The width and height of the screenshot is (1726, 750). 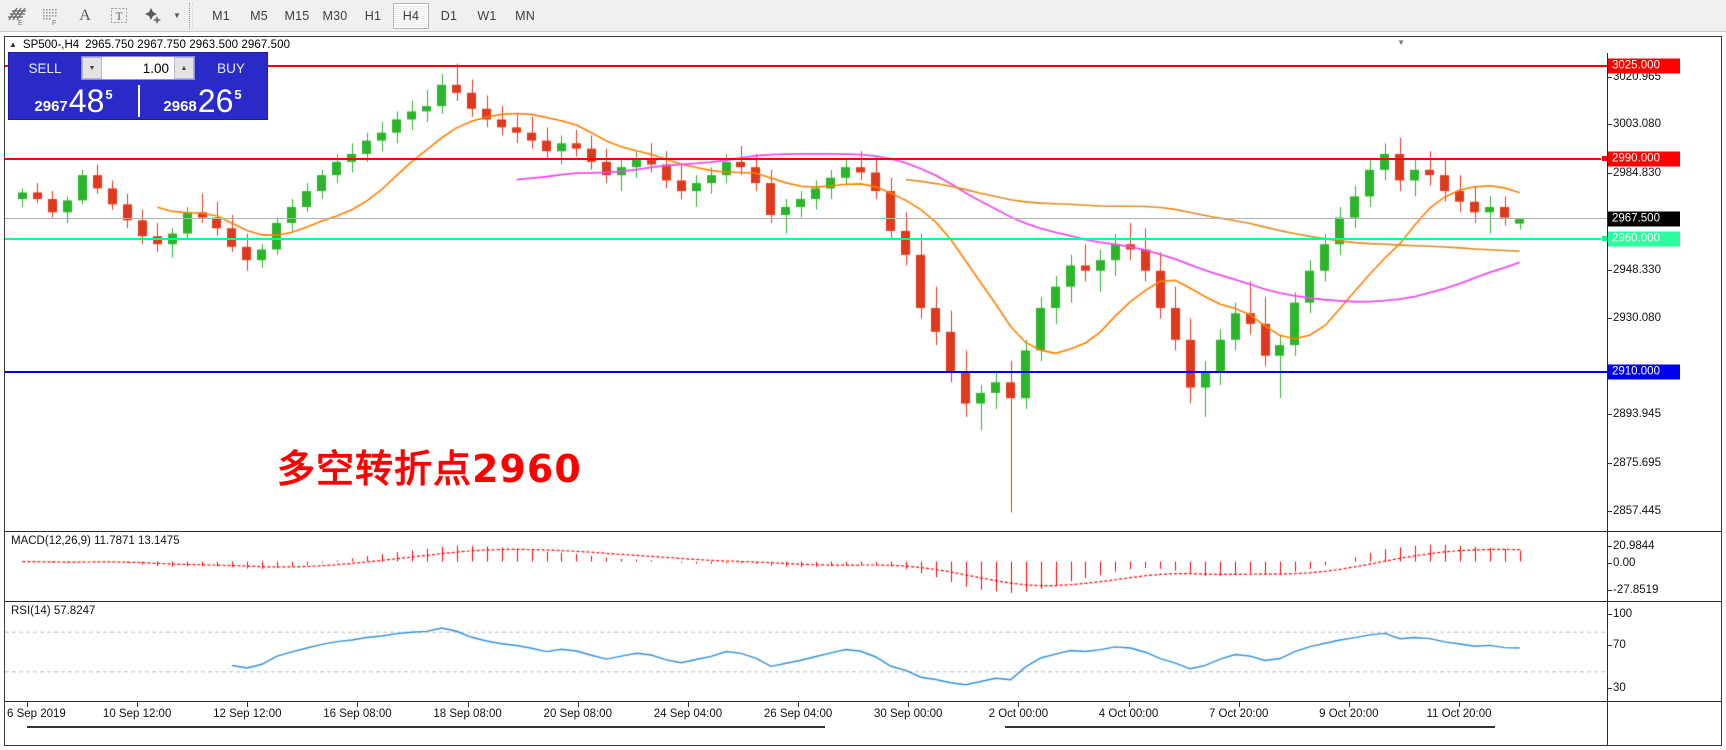 I want to click on objects-dropdown-caret-icon: ▼, so click(x=177, y=15).